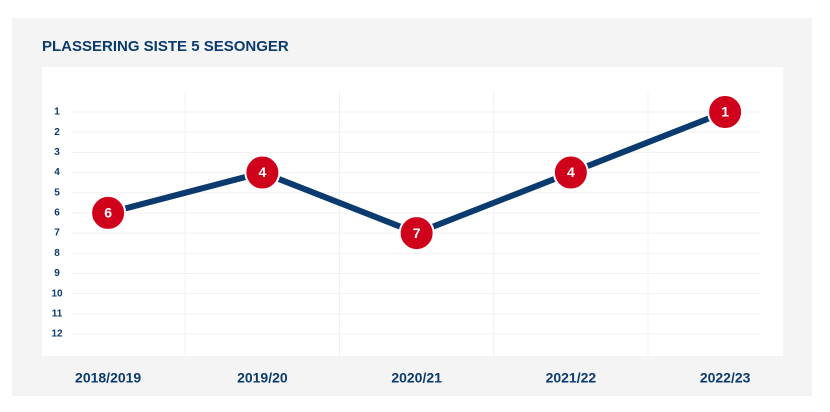 The height and width of the screenshot is (412, 830). Describe the element at coordinates (57, 273) in the screenshot. I see `y-tick-label: 9` at that location.